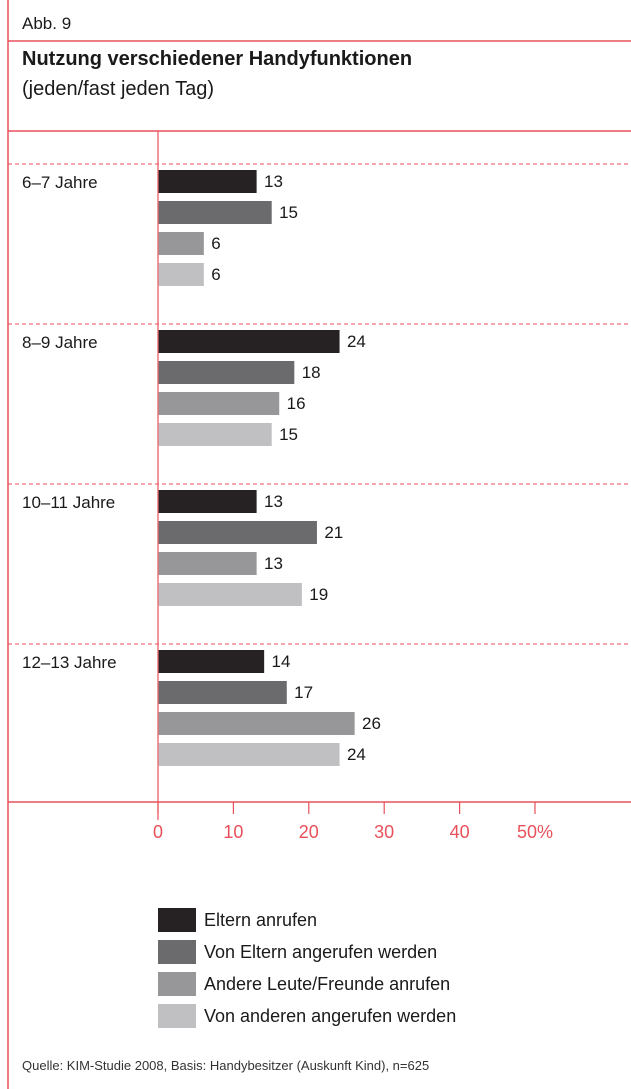 The height and width of the screenshot is (1089, 631). I want to click on chart-title: Nutzung verschiedener Handyfunktionen, so click(217, 59).